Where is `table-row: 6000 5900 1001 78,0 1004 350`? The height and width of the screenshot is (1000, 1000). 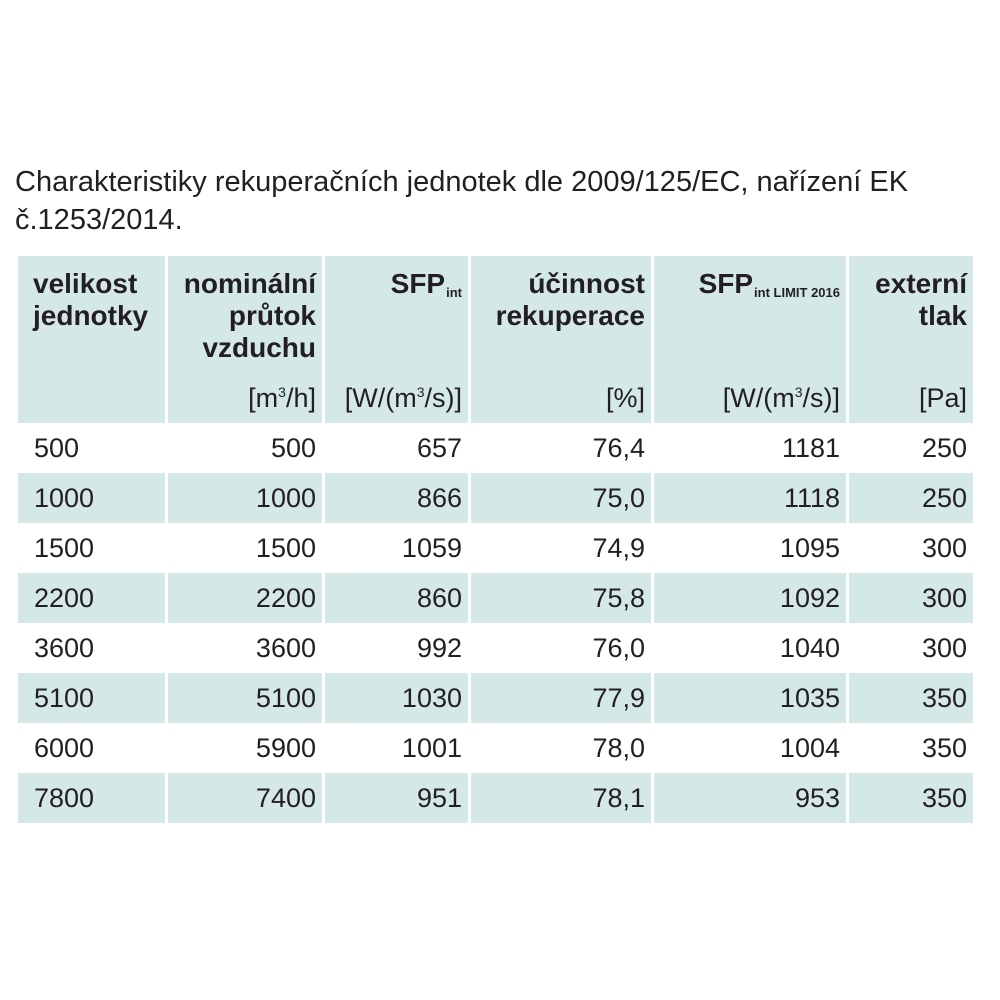 table-row: 6000 5900 1001 78,0 1004 350 is located at coordinates (495, 748).